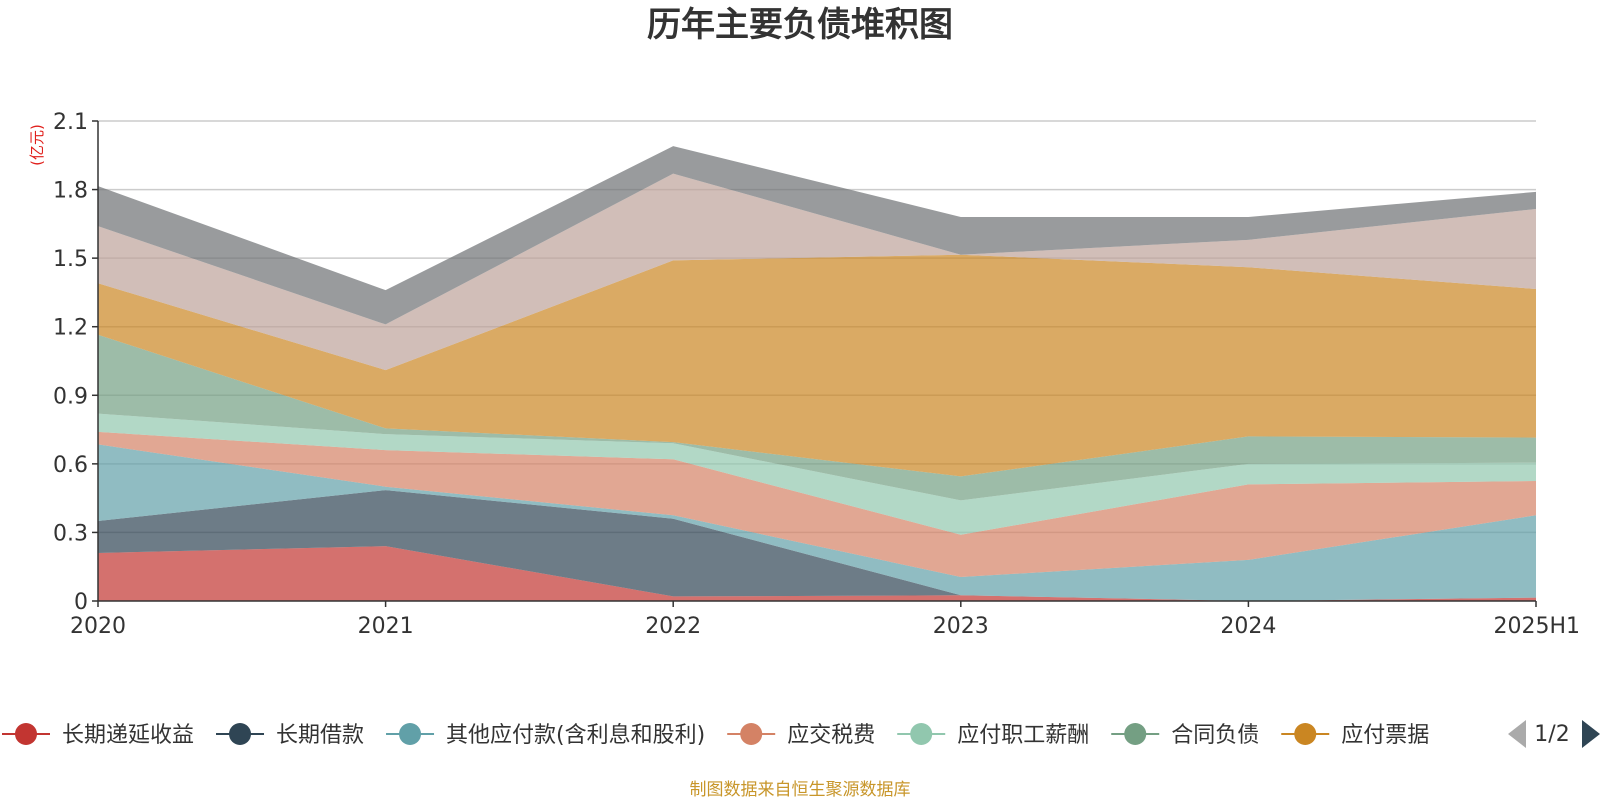 This screenshot has width=1600, height=800. I want to click on legend-pager: 1/2, so click(1554, 734).